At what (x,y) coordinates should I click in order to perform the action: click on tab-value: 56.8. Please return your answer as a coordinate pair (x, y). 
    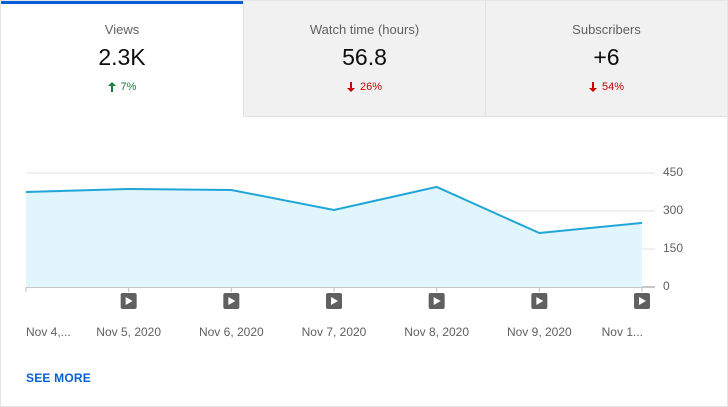
    Looking at the image, I should click on (364, 57).